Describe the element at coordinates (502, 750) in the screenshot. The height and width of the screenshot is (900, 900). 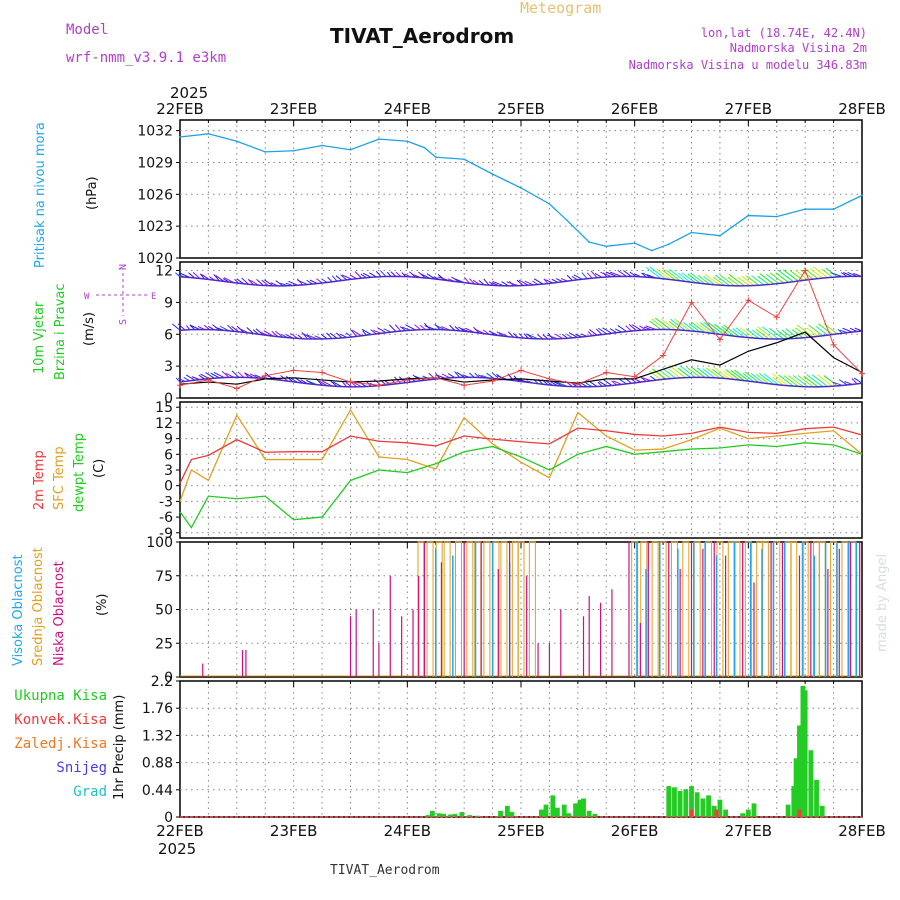
I see `precip-panel: 0 0.44 0.88 1.32 1.76 2.2` at that location.